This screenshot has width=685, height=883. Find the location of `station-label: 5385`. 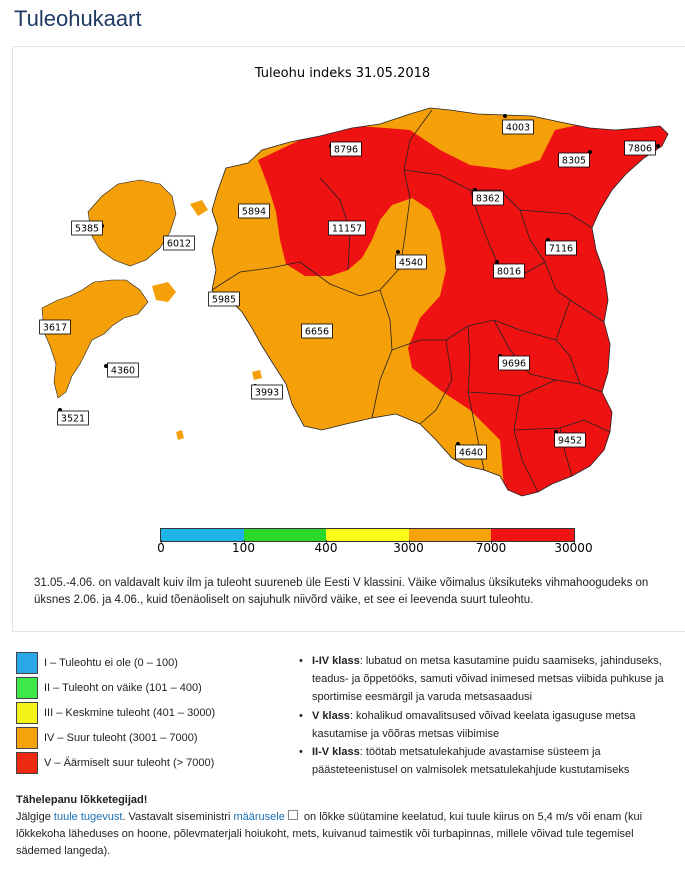

station-label: 5385 is located at coordinates (87, 228).